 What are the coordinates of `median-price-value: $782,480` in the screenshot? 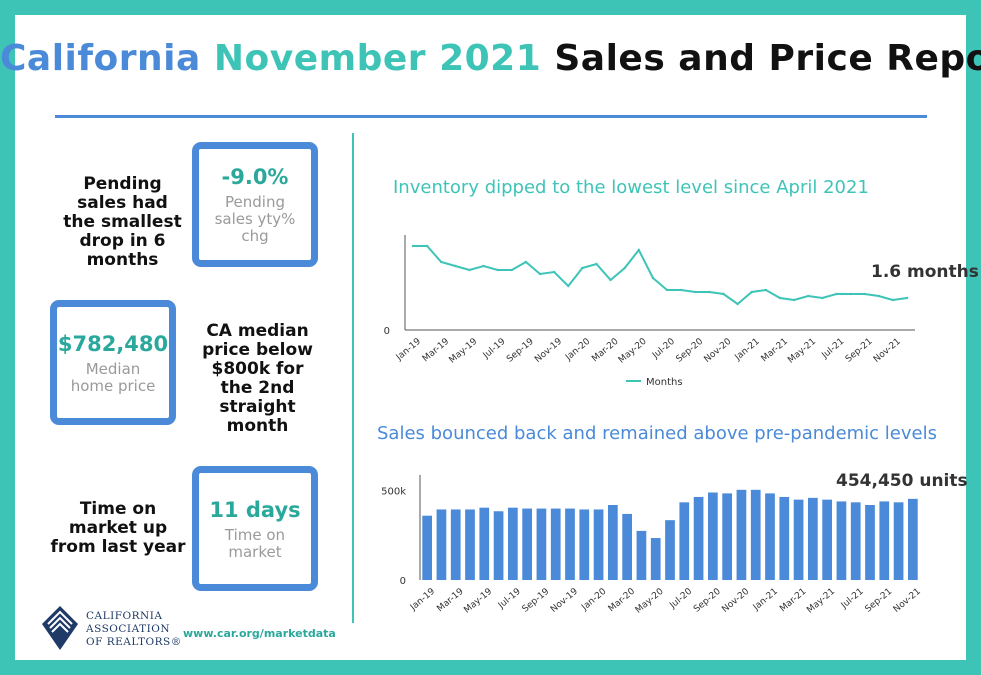 It's located at (113, 343).